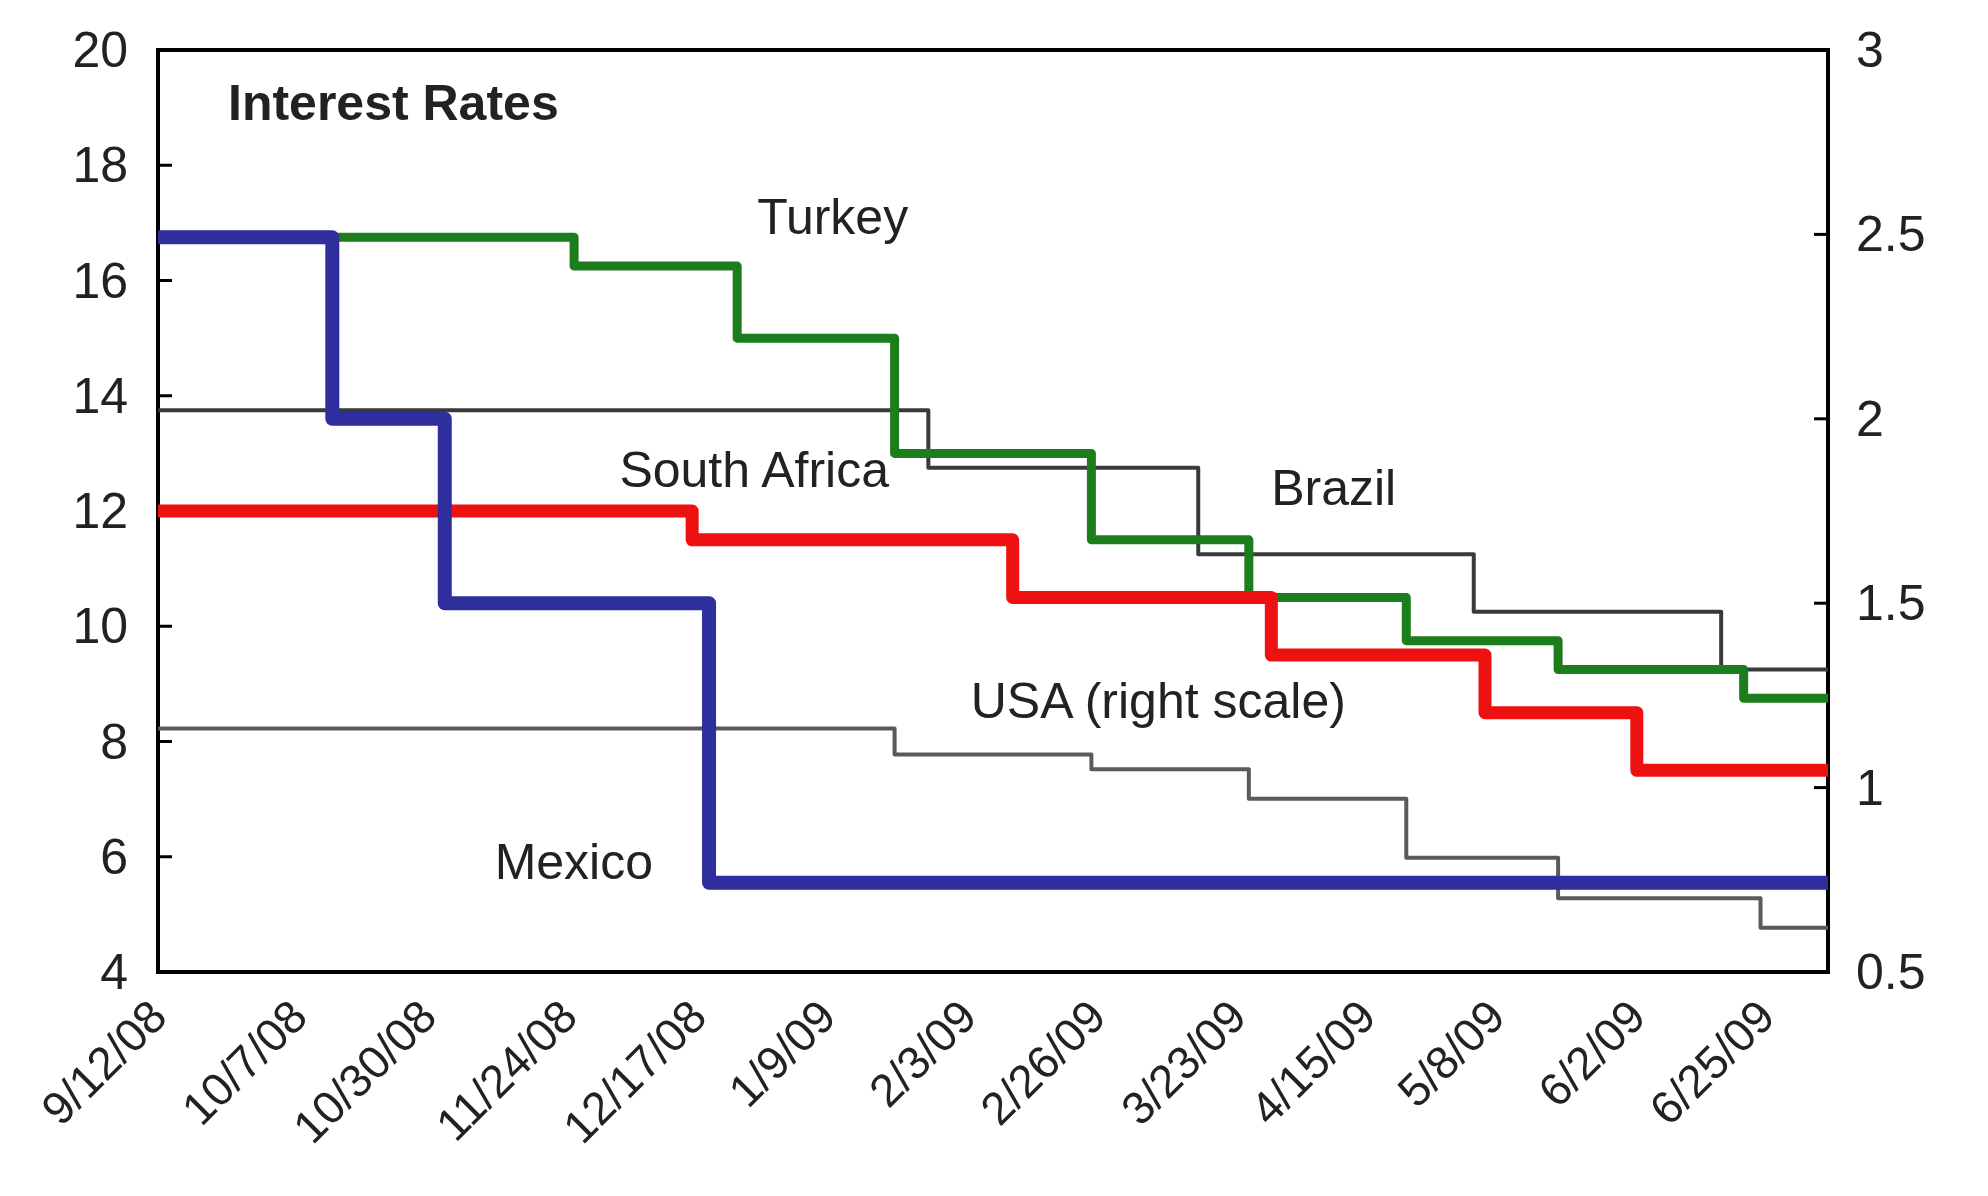  Describe the element at coordinates (114, 741) in the screenshot. I see `y-tick-label: 8` at that location.